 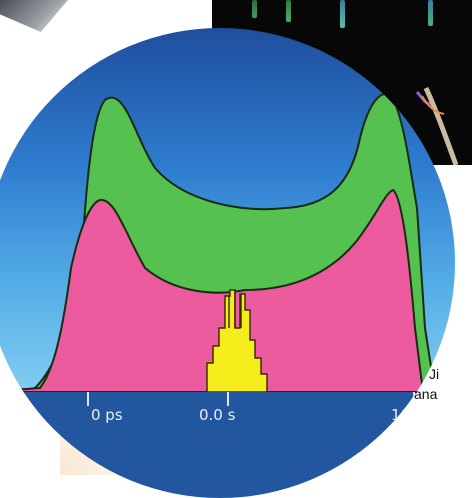 I want to click on figure-caption: Ji ana, so click(x=443, y=384).